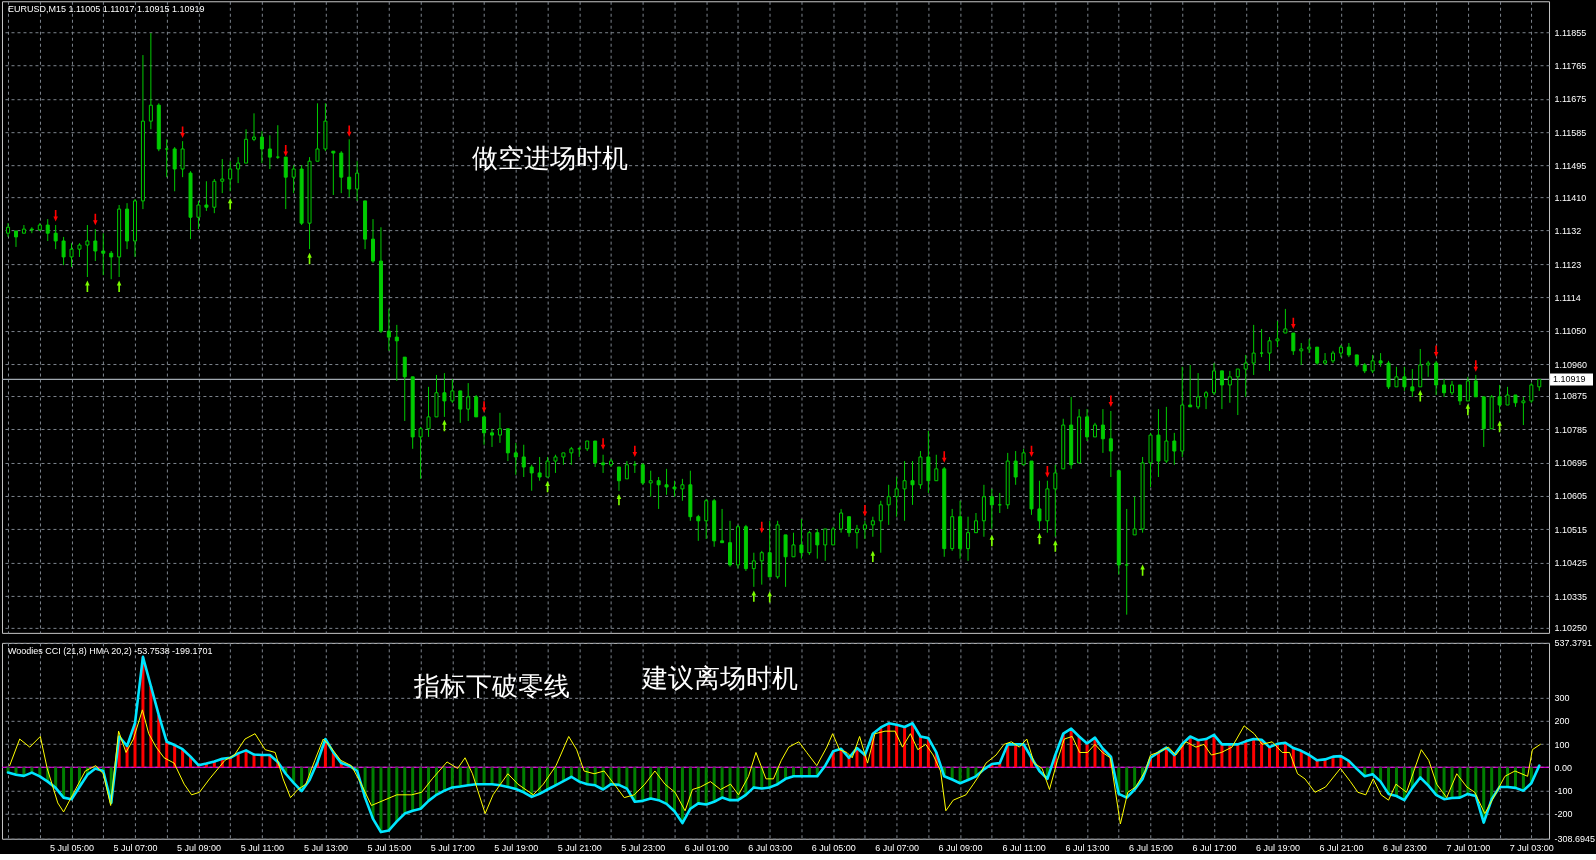  Describe the element at coordinates (1531, 848) in the screenshot. I see `x-tick-label: 7 Jul 03:00` at that location.